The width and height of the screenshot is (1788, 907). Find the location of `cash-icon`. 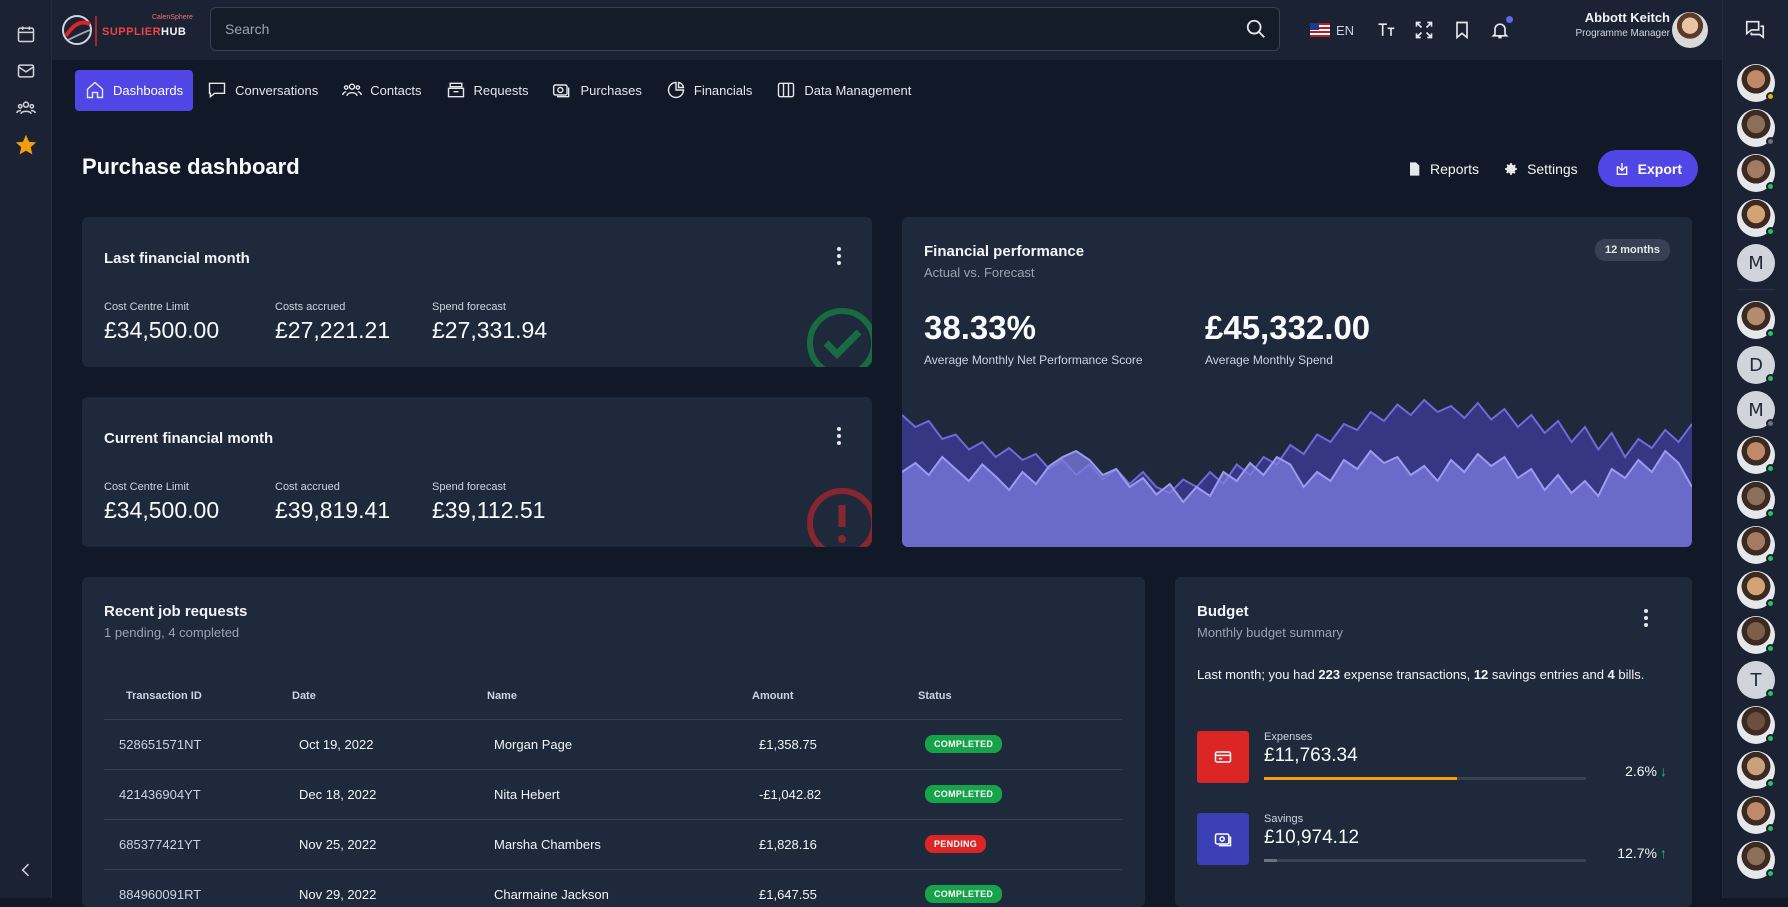

cash-icon is located at coordinates (561, 91).